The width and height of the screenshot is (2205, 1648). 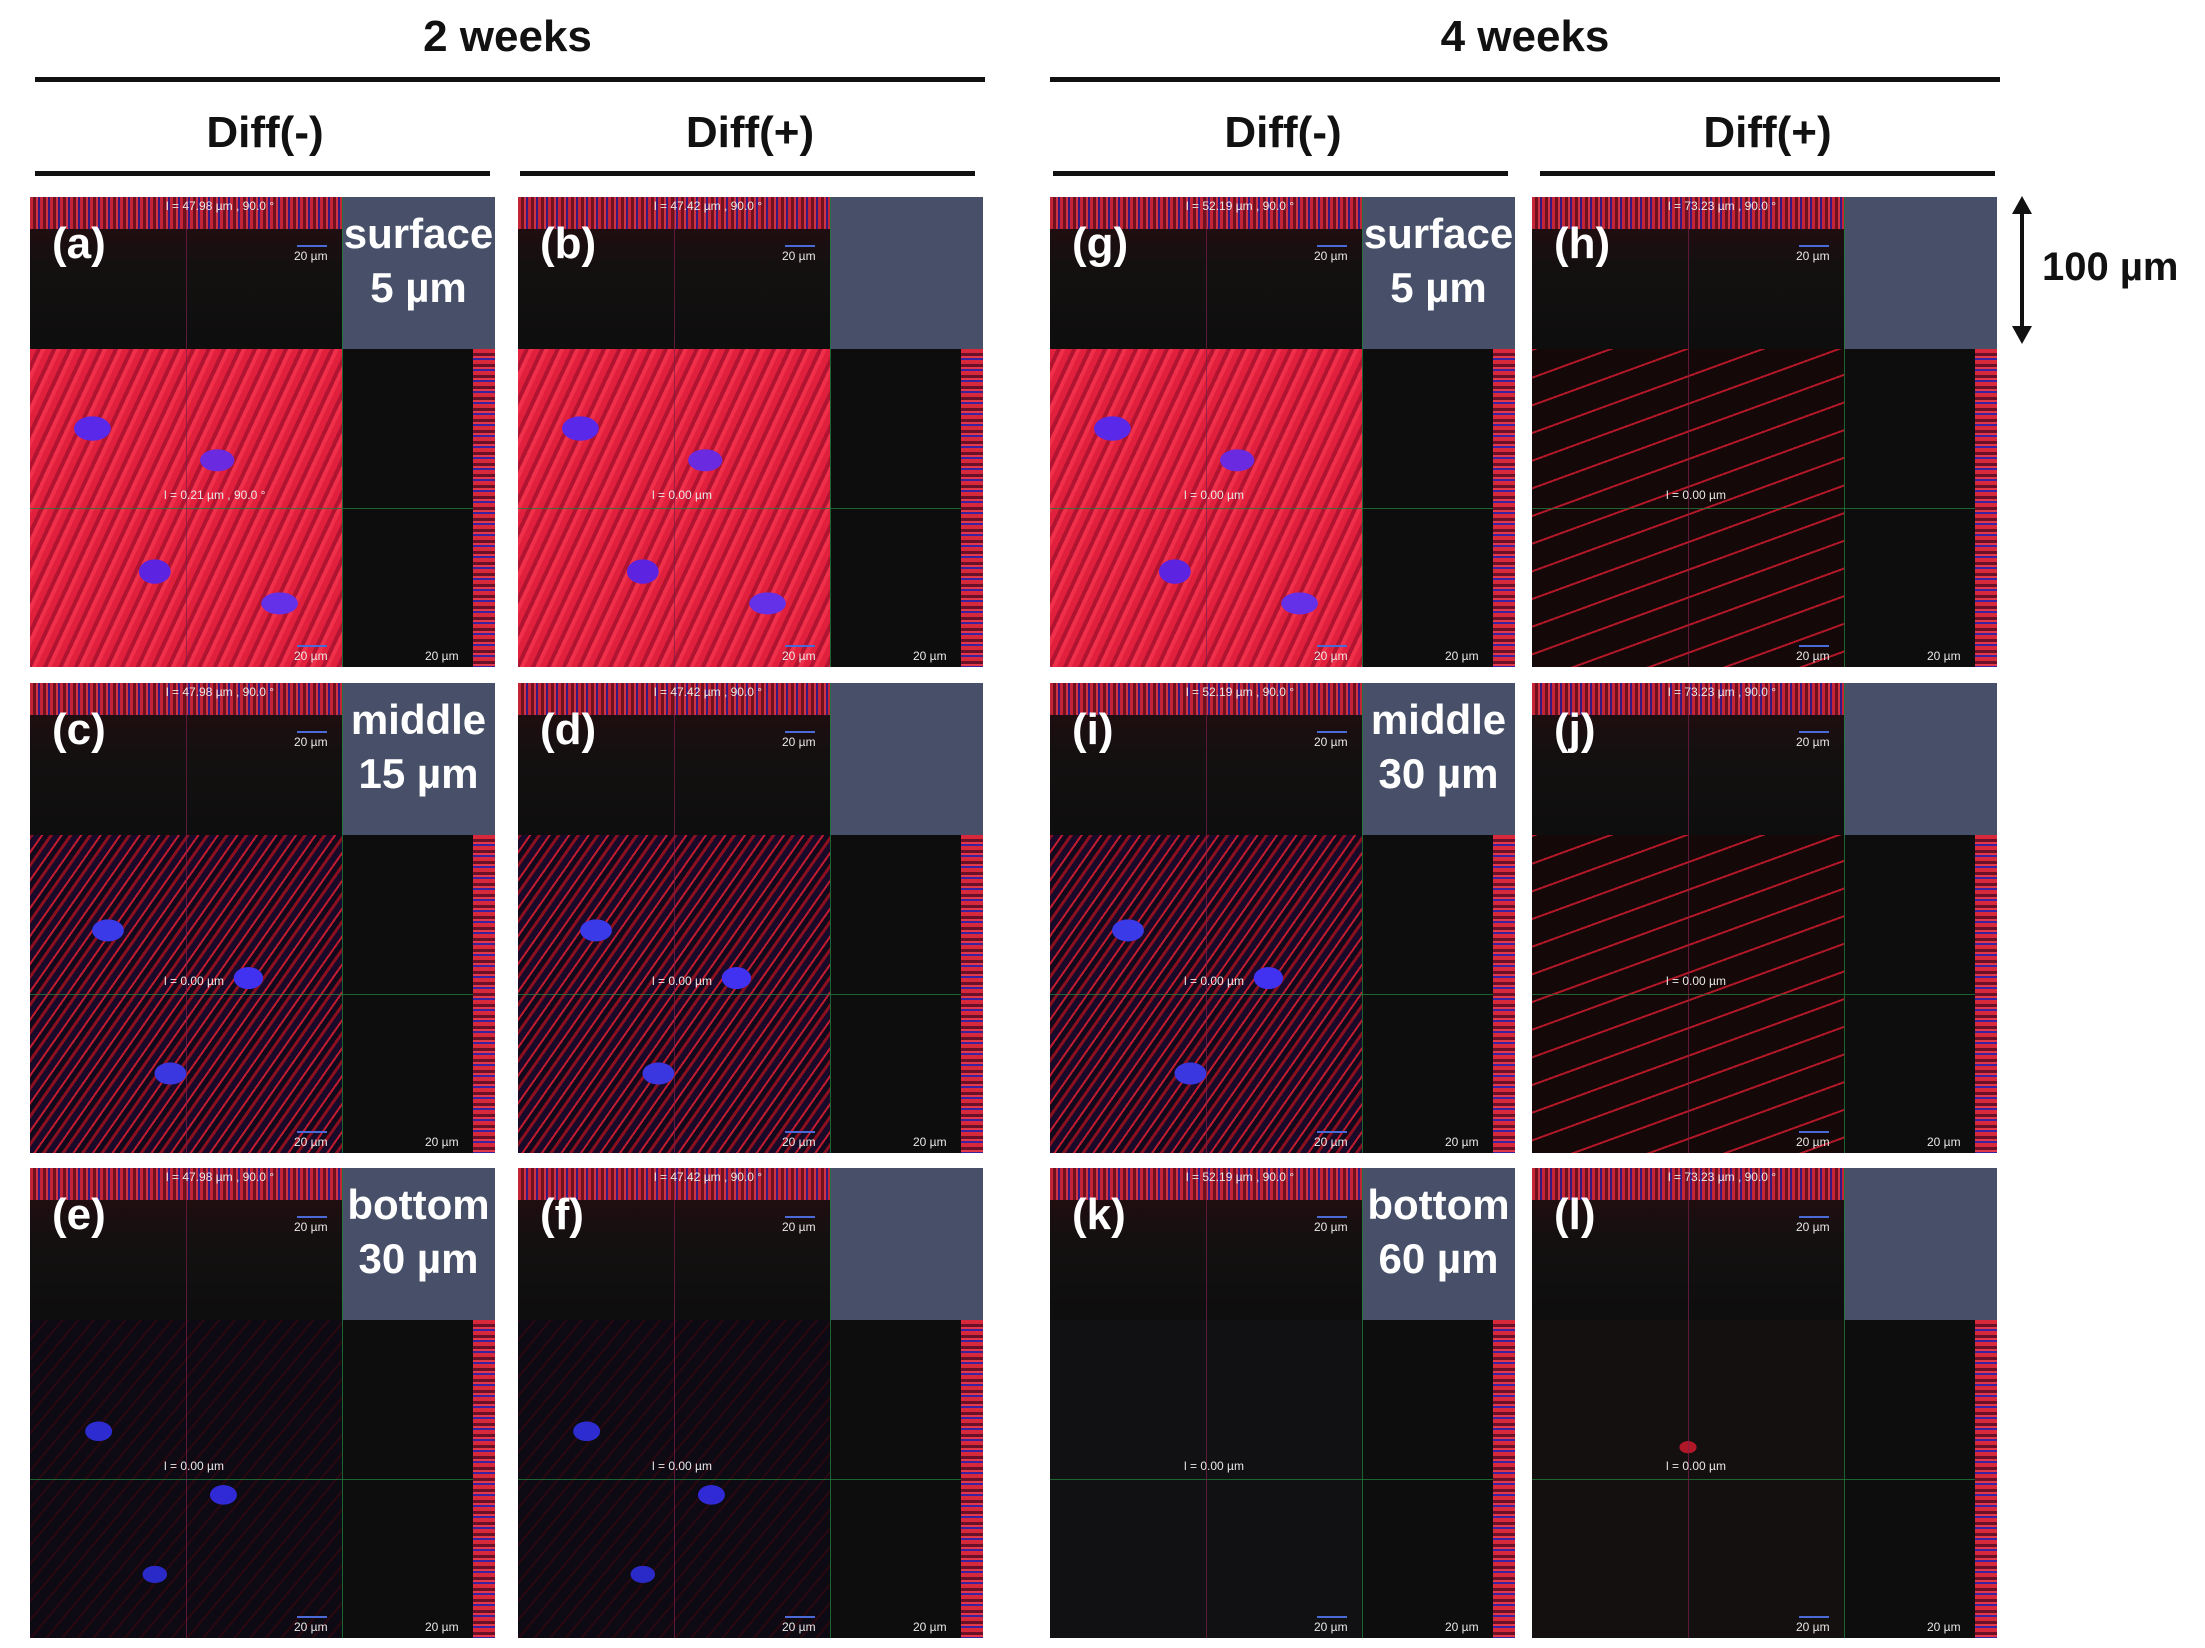 I want to click on xz-projection: l = 52.19 µm , 90.0 ° 20 µm, so click(x=1206, y=273).